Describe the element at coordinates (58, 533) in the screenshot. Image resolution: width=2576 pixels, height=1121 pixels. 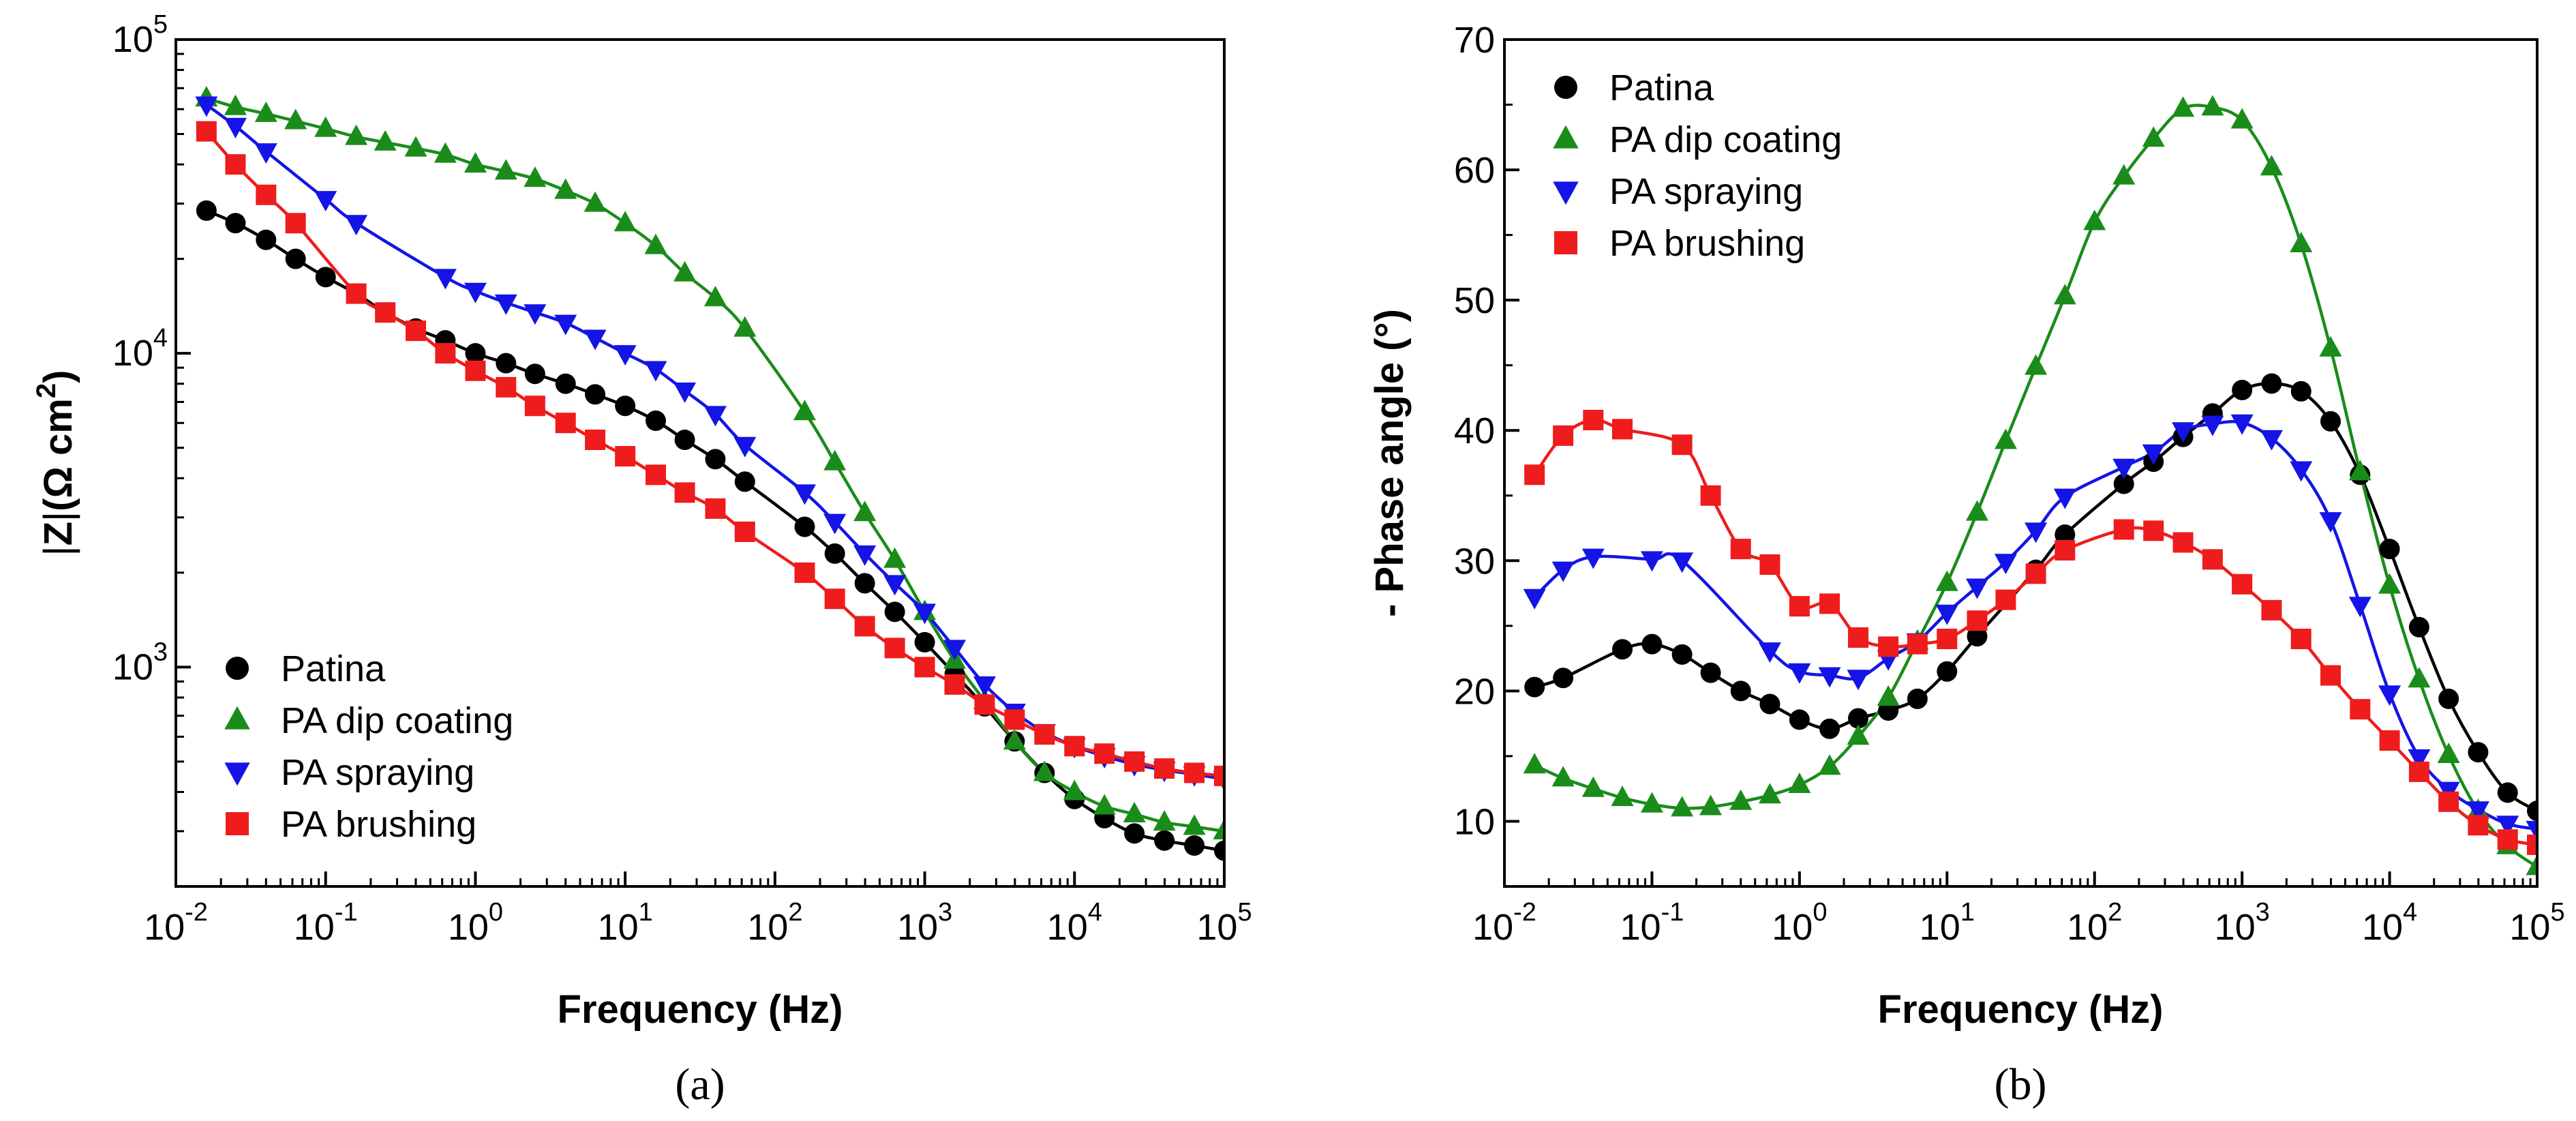
I see `panel-a-y-axis-label-z: Z` at that location.